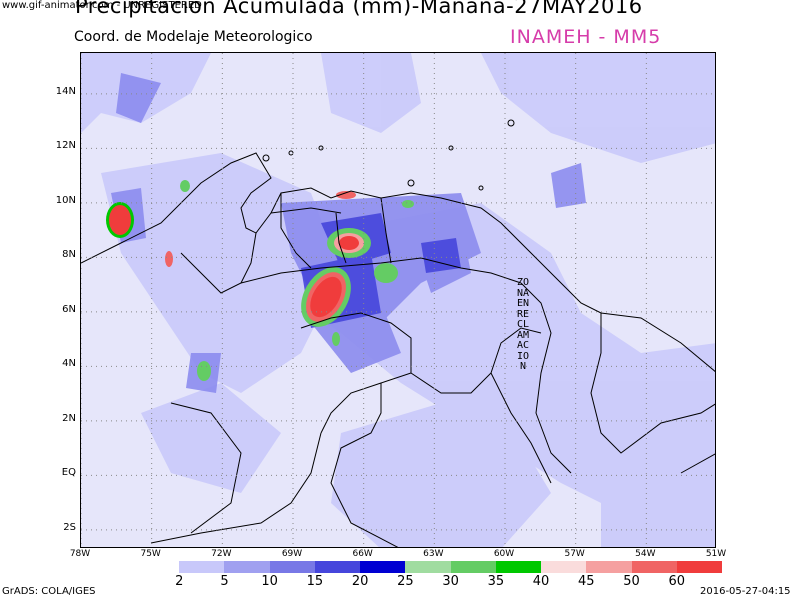 The image size is (800, 600). I want to click on lat-tick-label: 8N, so click(69, 255).